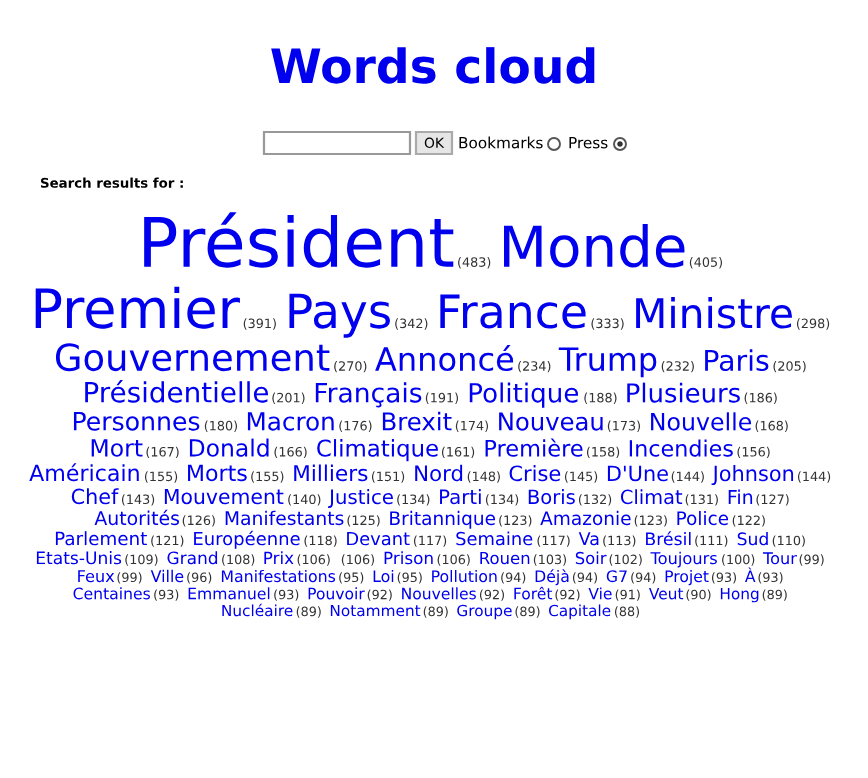 This screenshot has width=868, height=778. I want to click on category-label: Mort, so click(117, 448).